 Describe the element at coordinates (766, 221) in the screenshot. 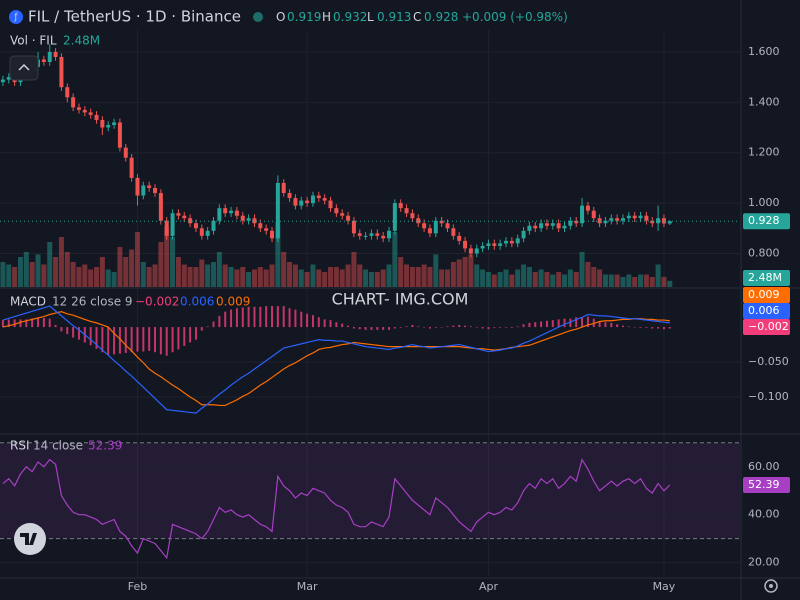

I see `last-price-label-bg` at that location.